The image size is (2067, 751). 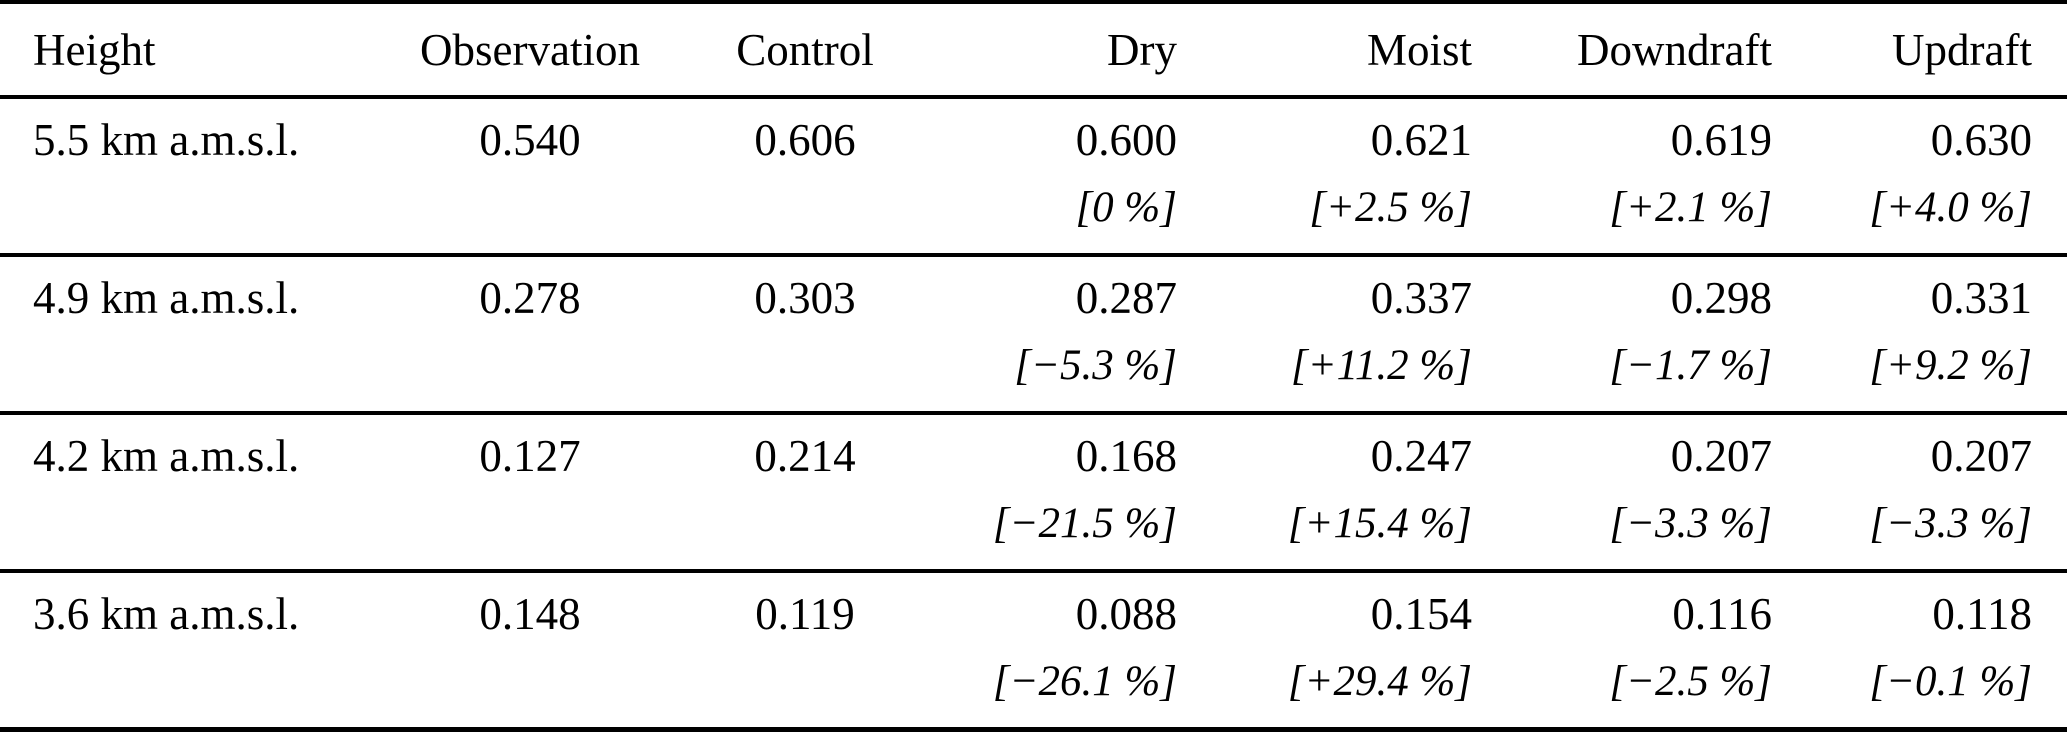 I want to click on cell-value: 0.278, so click(x=530, y=298).